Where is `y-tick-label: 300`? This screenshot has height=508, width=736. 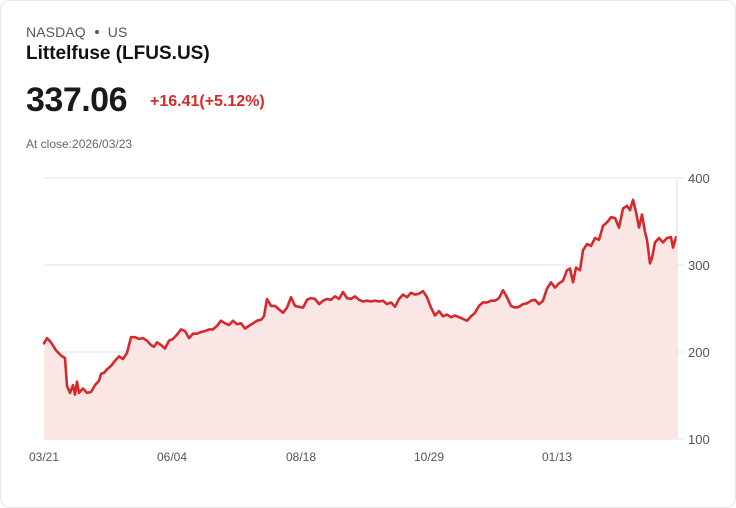
y-tick-label: 300 is located at coordinates (699, 265).